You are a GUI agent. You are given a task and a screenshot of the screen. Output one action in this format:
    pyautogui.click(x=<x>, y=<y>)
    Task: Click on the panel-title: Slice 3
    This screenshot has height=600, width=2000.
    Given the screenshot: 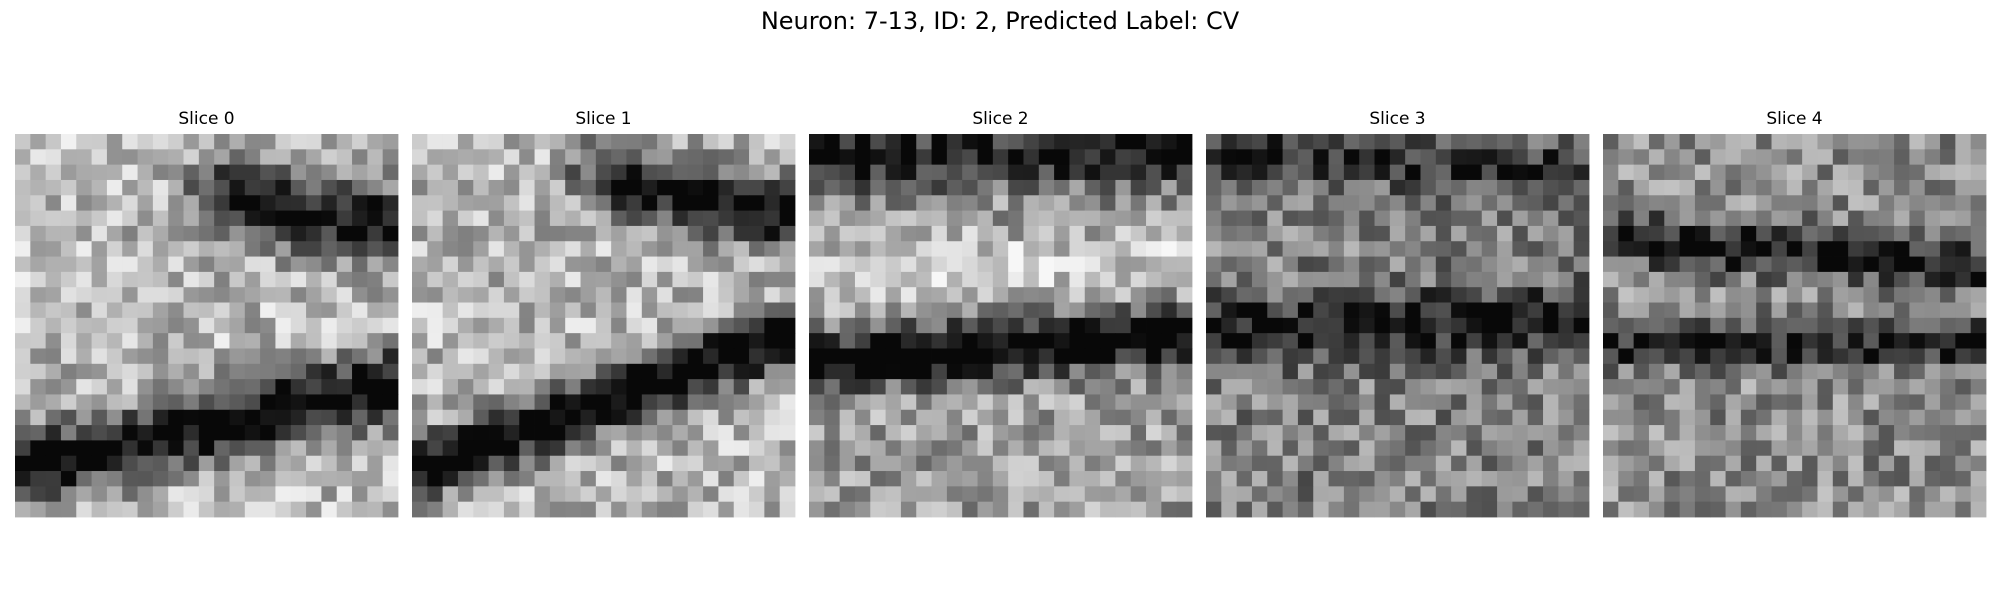 What is the action you would take?
    pyautogui.click(x=1397, y=119)
    